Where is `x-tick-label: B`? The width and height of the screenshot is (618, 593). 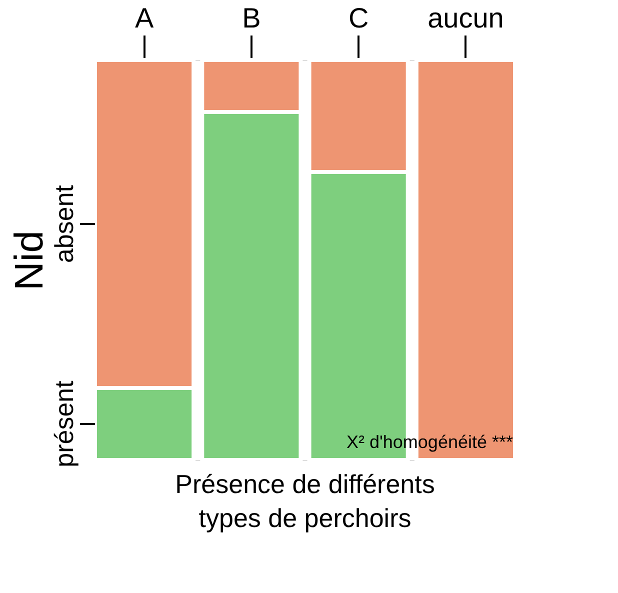 x-tick-label: B is located at coordinates (251, 18).